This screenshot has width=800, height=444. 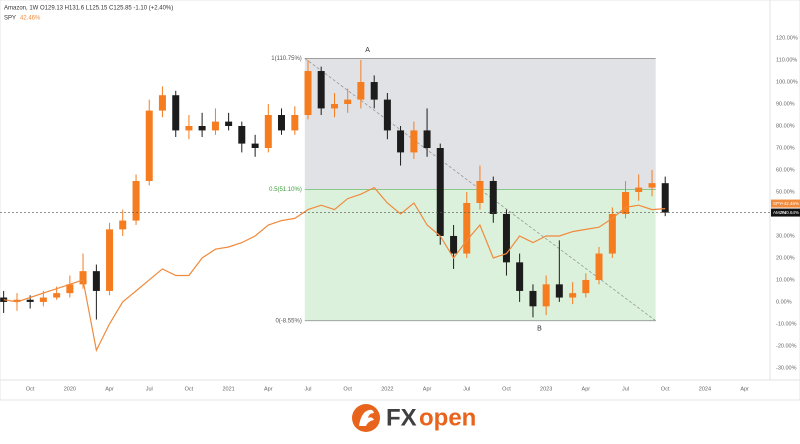 What do you see at coordinates (786, 346) in the screenshot?
I see `y-tick-label: -20.00%` at bounding box center [786, 346].